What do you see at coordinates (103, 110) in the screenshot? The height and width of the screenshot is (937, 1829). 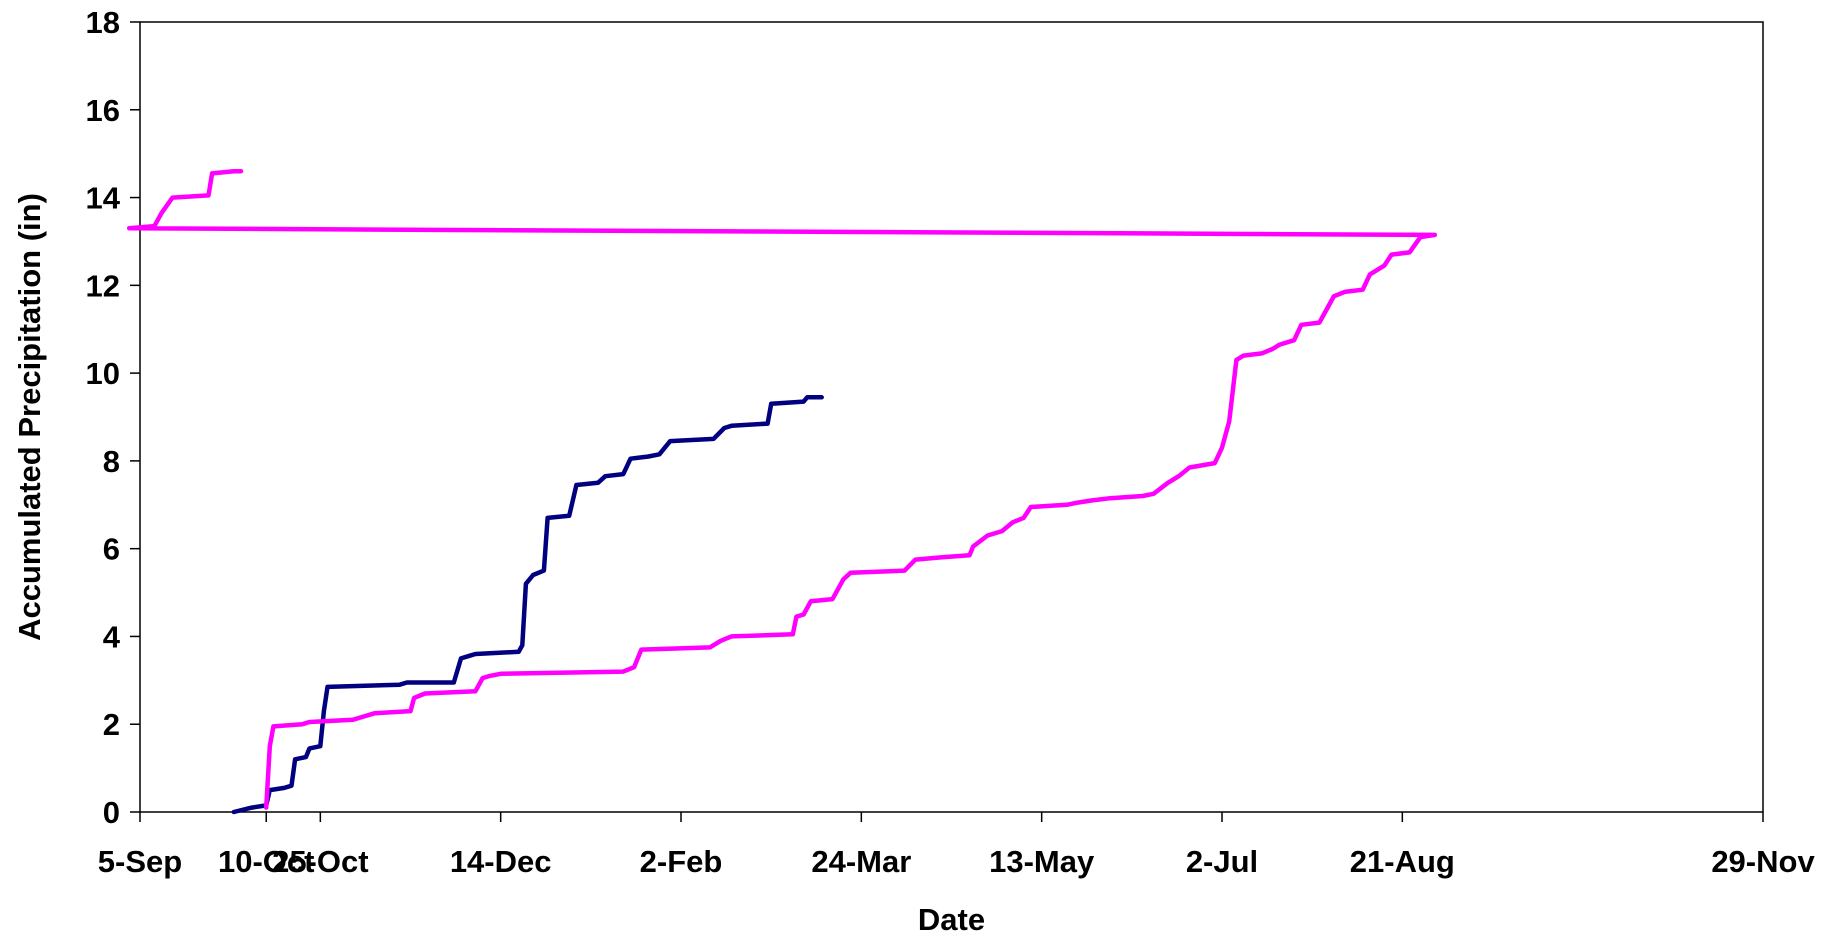 I see `y-tick-label: 16` at bounding box center [103, 110].